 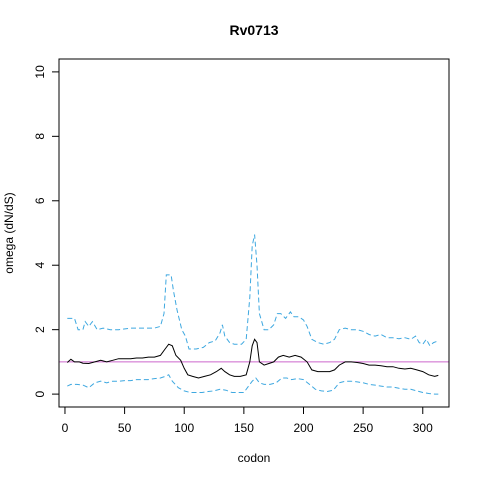 What do you see at coordinates (40, 393) in the screenshot?
I see `y-tick-label: 0` at bounding box center [40, 393].